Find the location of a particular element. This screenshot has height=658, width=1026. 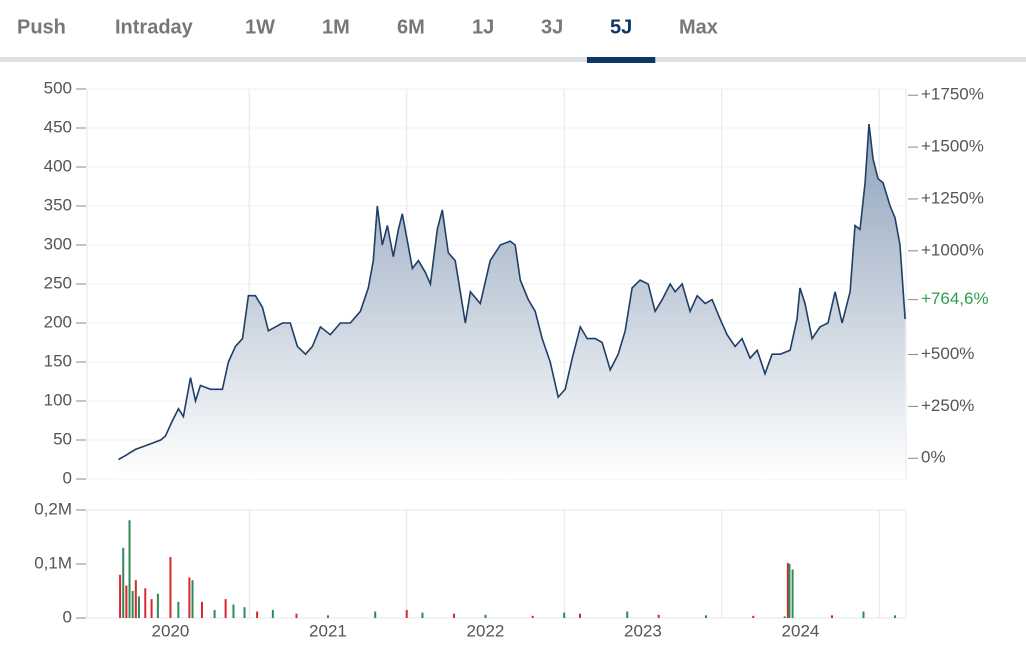

y2-tick-label: +1750% is located at coordinates (952, 94).